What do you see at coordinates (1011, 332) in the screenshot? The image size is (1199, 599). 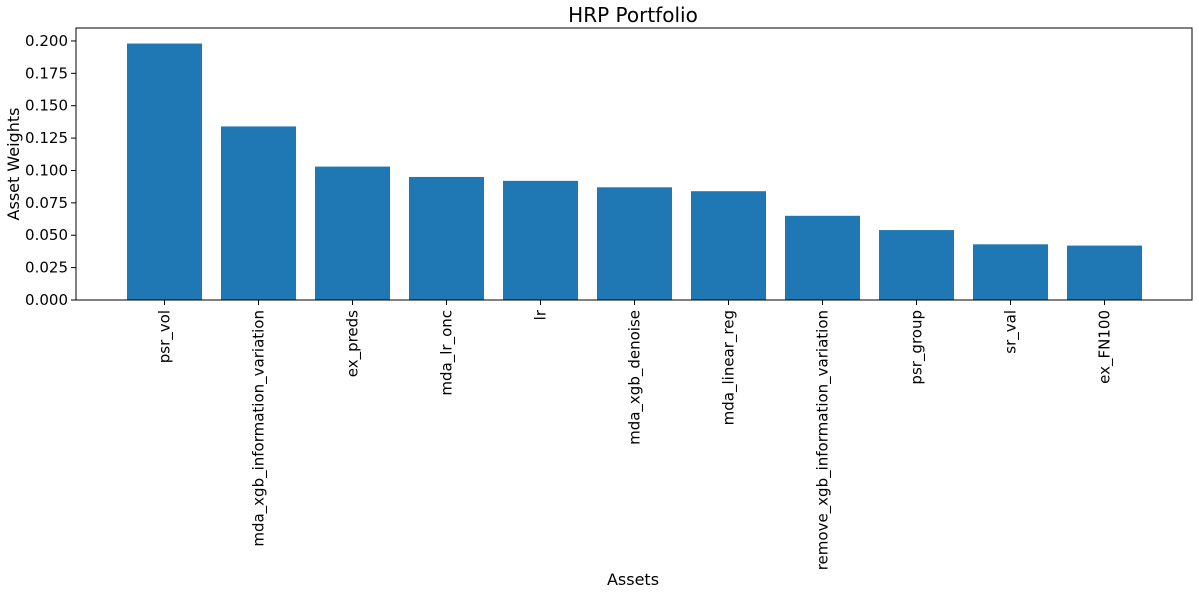 I see `x-tick-label: sr_val` at bounding box center [1011, 332].